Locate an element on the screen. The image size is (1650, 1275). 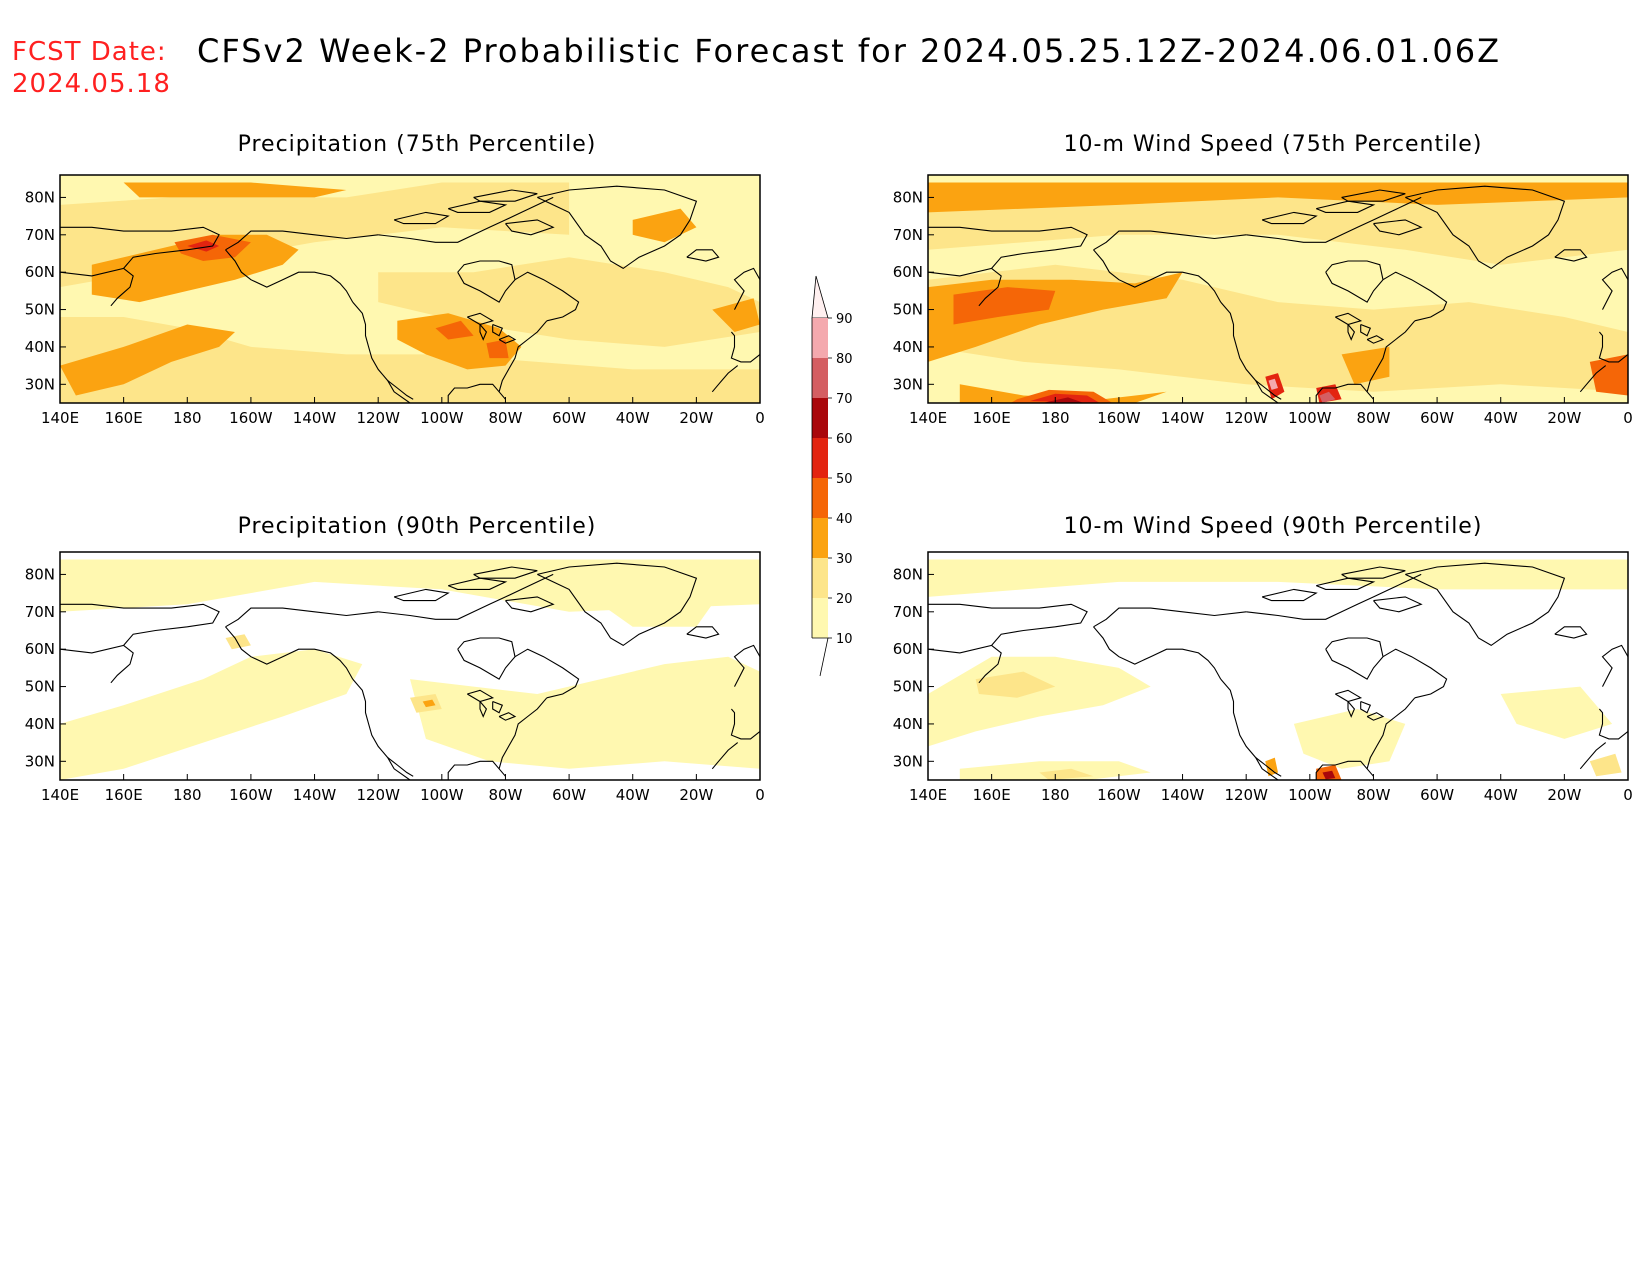
lat-tick-label: 60N is located at coordinates (908, 272).